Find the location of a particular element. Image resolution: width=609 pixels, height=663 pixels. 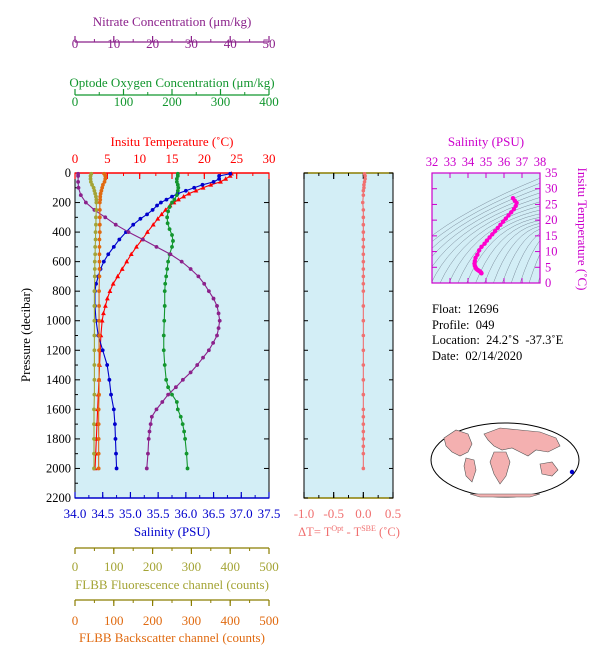

fluorescence-tick-label: 200 is located at coordinates (153, 566).